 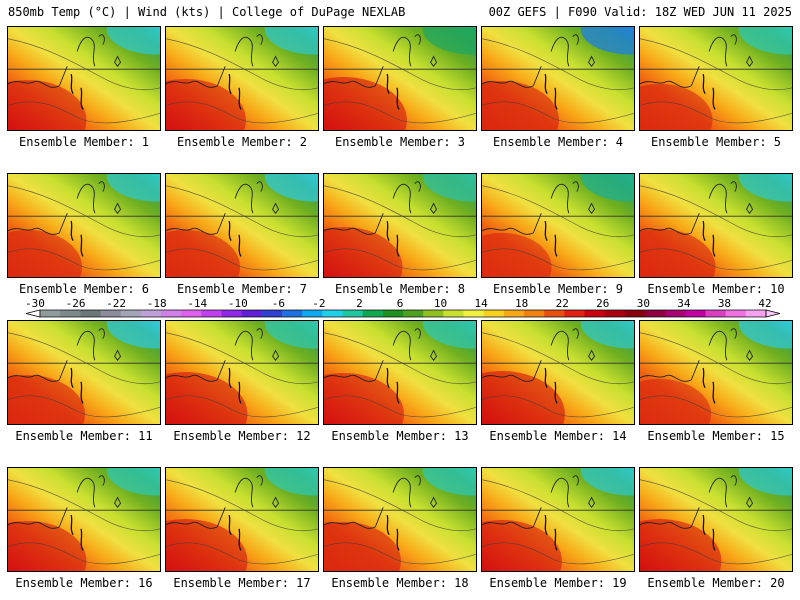 What do you see at coordinates (684, 303) in the screenshot?
I see `colorbar-tick-label: 34` at bounding box center [684, 303].